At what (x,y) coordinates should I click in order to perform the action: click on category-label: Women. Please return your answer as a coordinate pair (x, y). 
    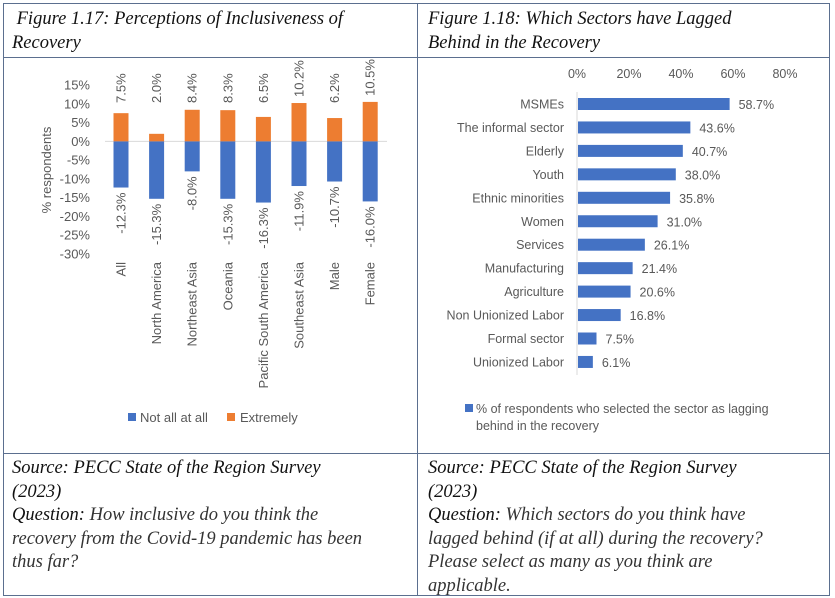
    Looking at the image, I should click on (542, 222).